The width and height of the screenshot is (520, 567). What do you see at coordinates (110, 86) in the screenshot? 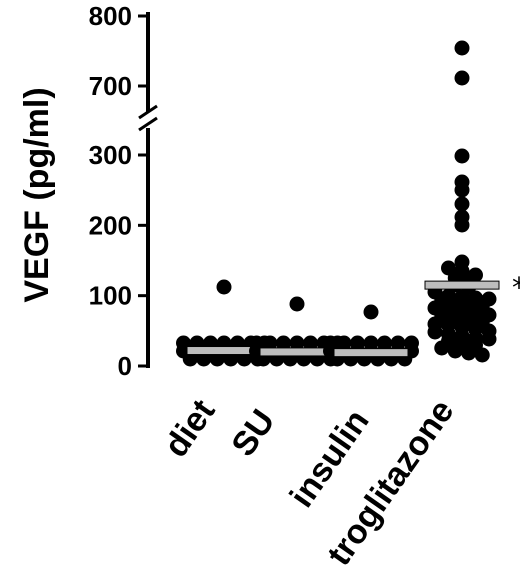
I see `y-tick-label: 700` at bounding box center [110, 86].